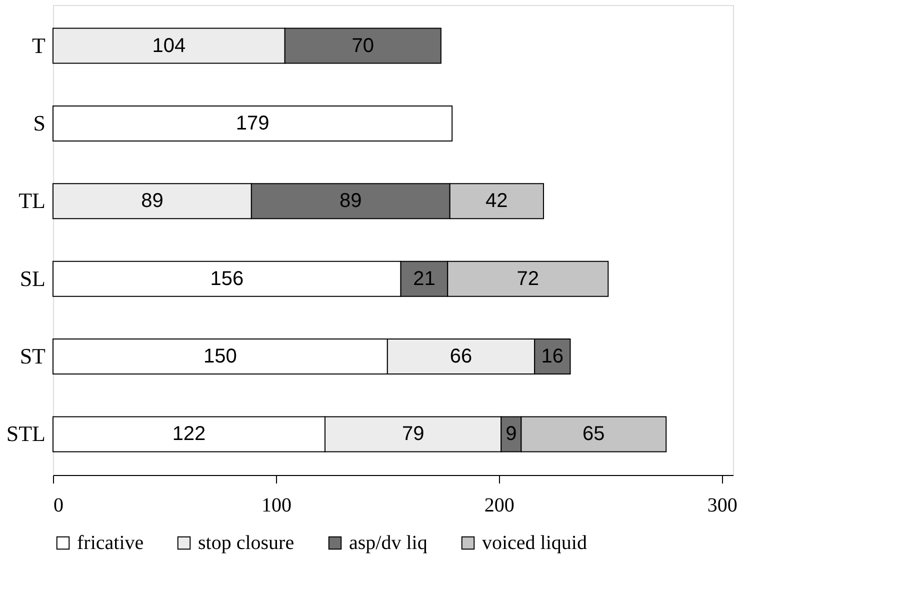 The width and height of the screenshot is (920, 615). Describe the element at coordinates (39, 45) in the screenshot. I see `y-tick-label: T` at that location.